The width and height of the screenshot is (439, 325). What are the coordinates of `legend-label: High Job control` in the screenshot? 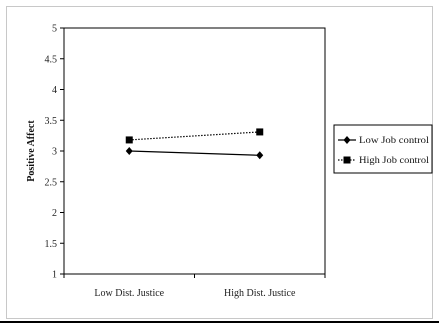 It's located at (394, 160).